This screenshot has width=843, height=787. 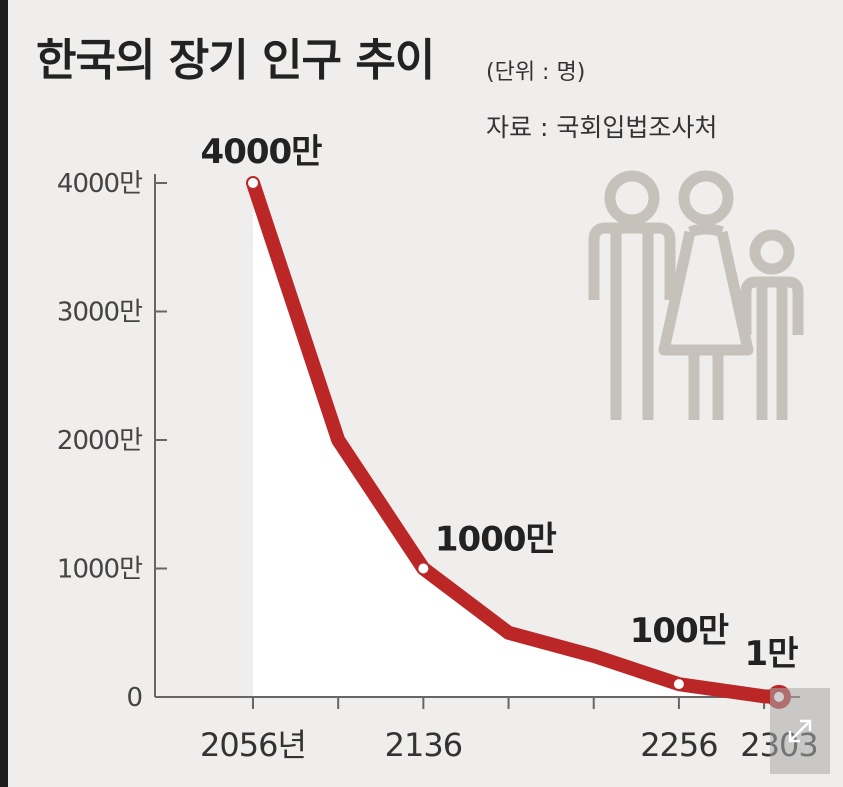 I want to click on y-tick-label: 2000만, so click(x=99, y=441).